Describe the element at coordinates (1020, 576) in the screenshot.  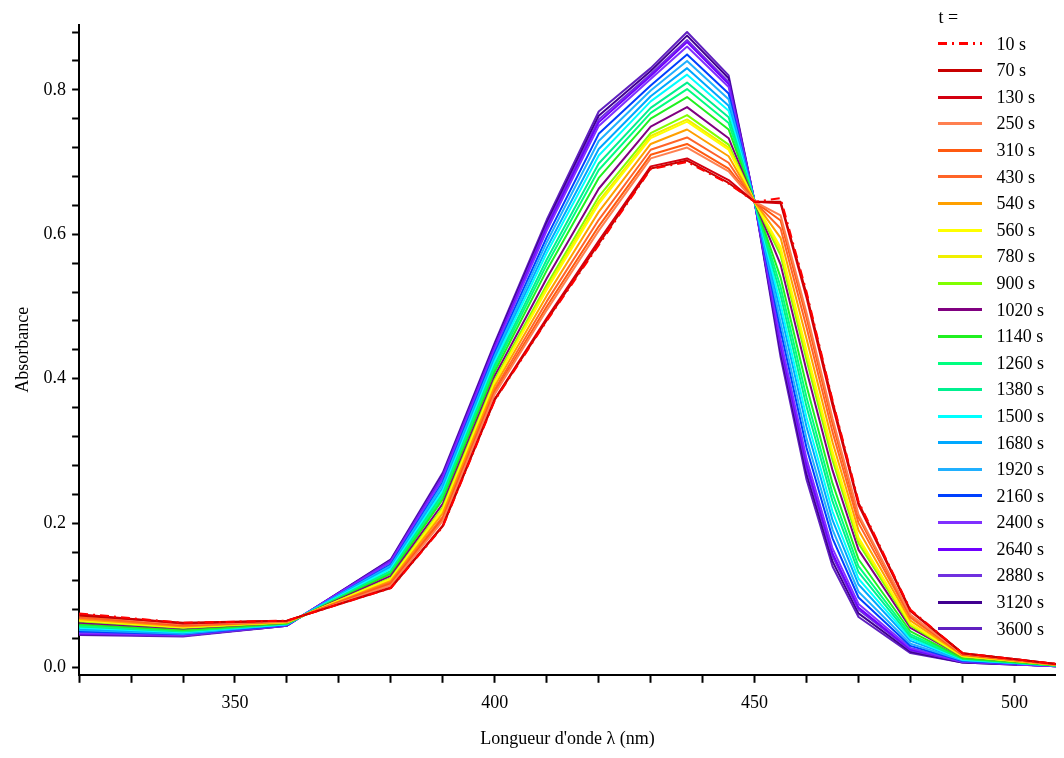
I see `legend-label: 2880 s` at that location.